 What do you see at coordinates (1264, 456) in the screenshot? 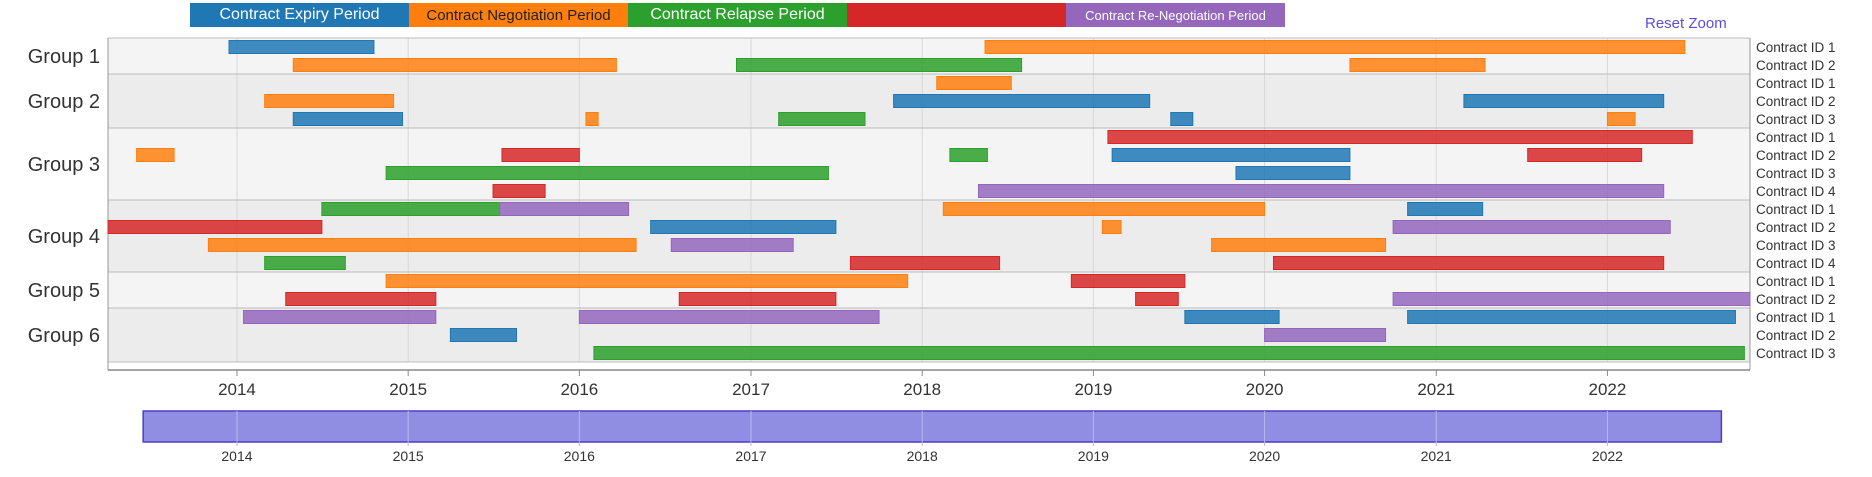
I see `brush-tick-label: 2020` at bounding box center [1264, 456].